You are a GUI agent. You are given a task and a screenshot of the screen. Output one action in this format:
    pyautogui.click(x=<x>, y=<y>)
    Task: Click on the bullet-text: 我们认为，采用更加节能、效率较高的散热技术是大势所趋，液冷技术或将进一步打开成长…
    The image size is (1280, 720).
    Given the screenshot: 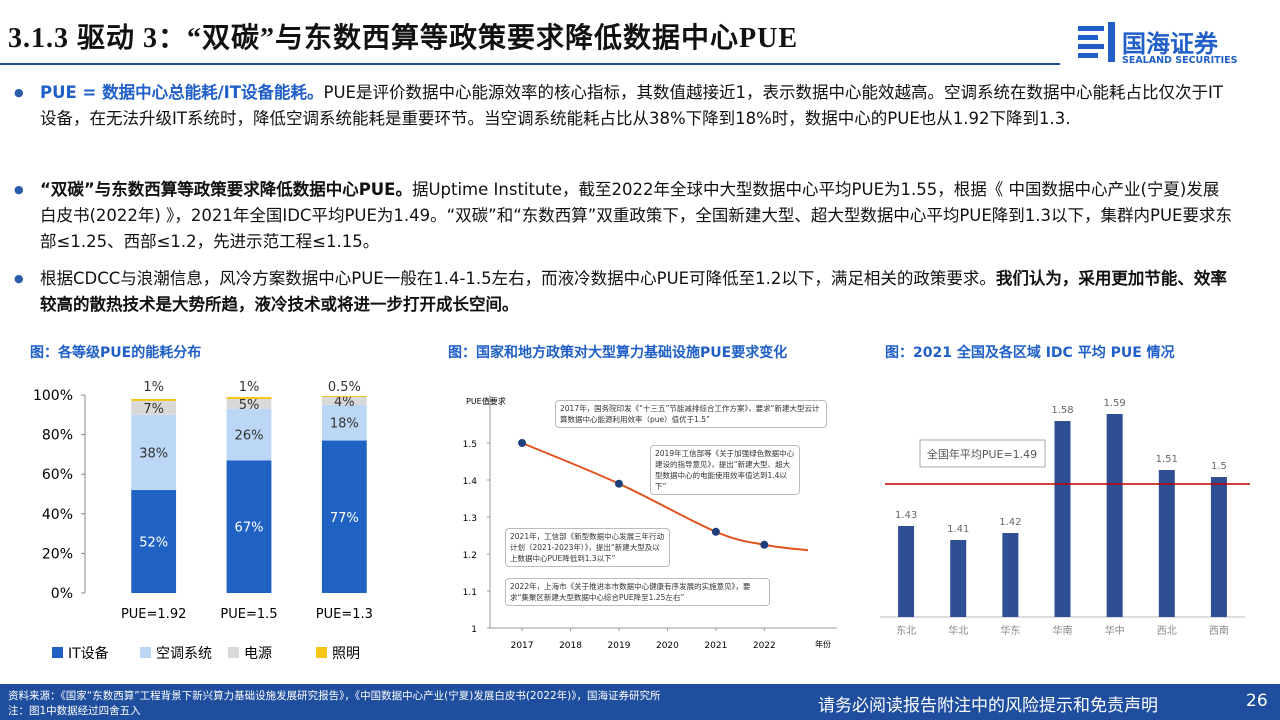 What is the action you would take?
    pyautogui.click(x=633, y=291)
    